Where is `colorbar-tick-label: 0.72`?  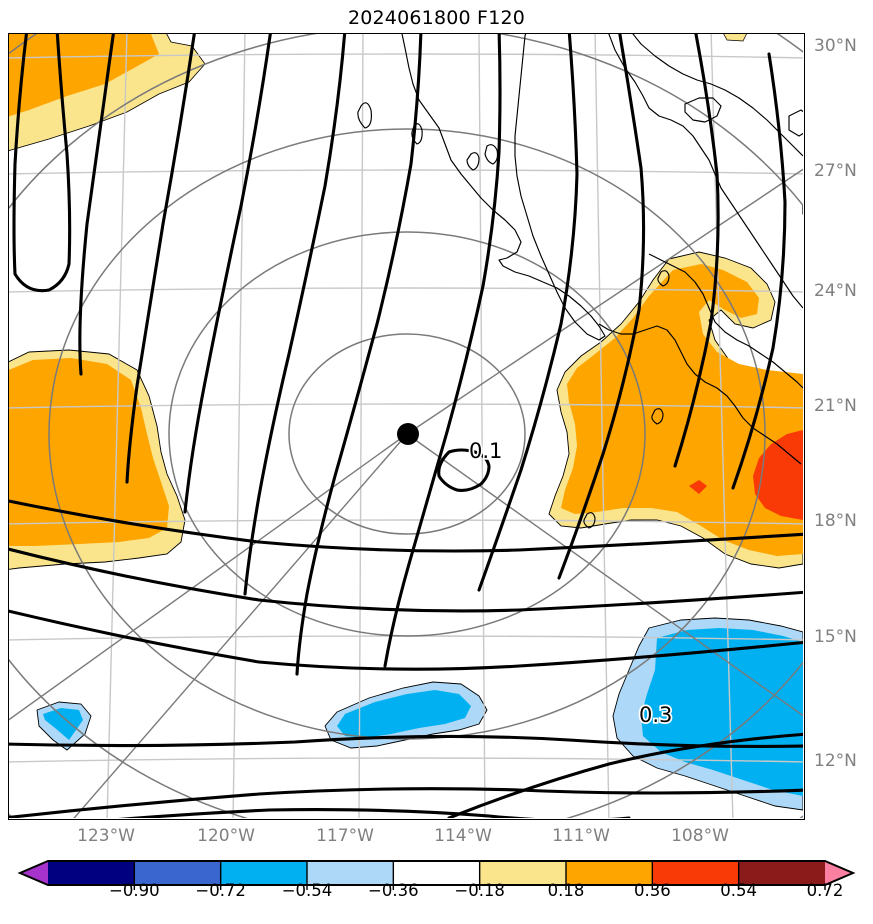 colorbar-tick-label: 0.72 is located at coordinates (825, 890).